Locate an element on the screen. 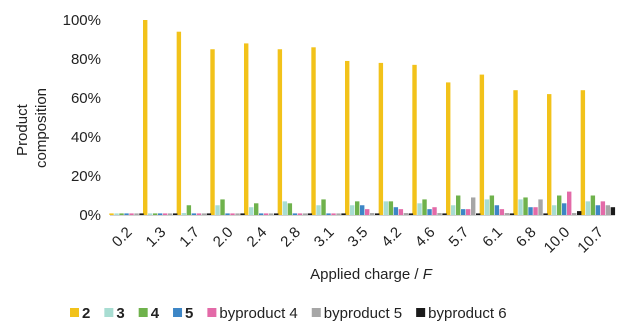 This screenshot has width=620, height=329. legend-item: byproduct 6 is located at coordinates (461, 313).